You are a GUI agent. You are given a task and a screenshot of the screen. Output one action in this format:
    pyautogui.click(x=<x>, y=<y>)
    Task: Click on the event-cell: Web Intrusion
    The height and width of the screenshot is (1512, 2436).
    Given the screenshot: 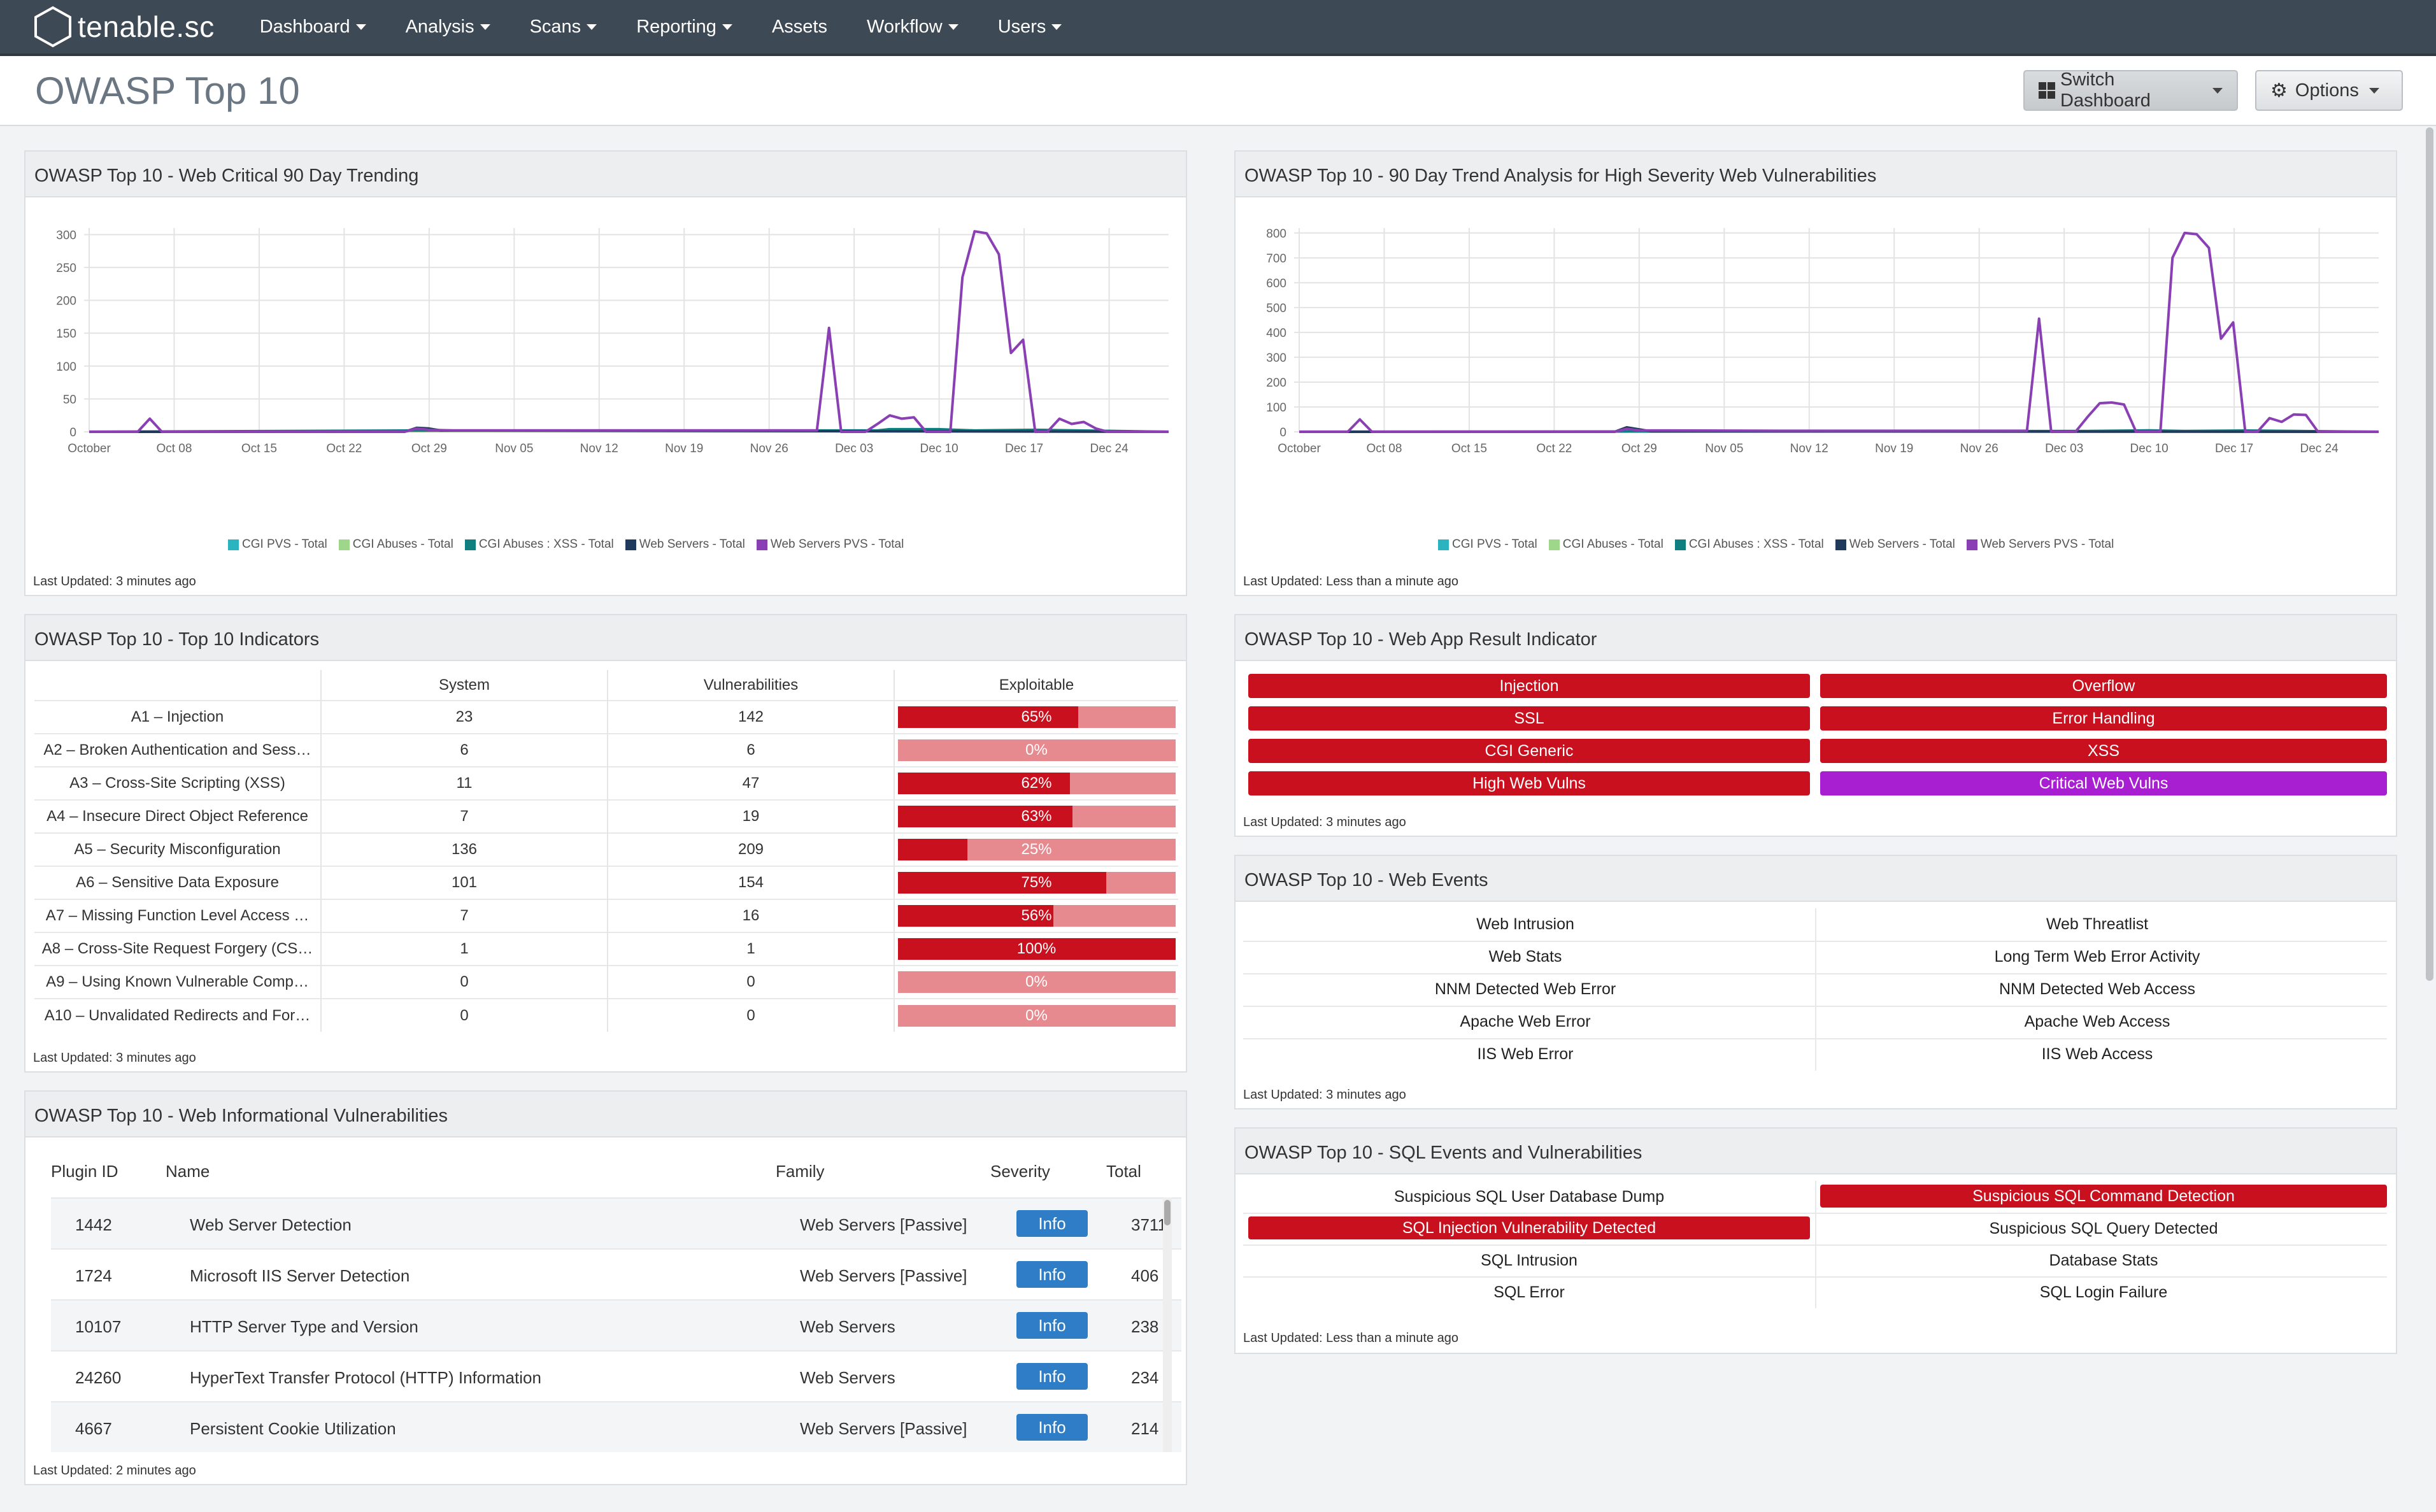 What is the action you would take?
    pyautogui.click(x=1525, y=924)
    